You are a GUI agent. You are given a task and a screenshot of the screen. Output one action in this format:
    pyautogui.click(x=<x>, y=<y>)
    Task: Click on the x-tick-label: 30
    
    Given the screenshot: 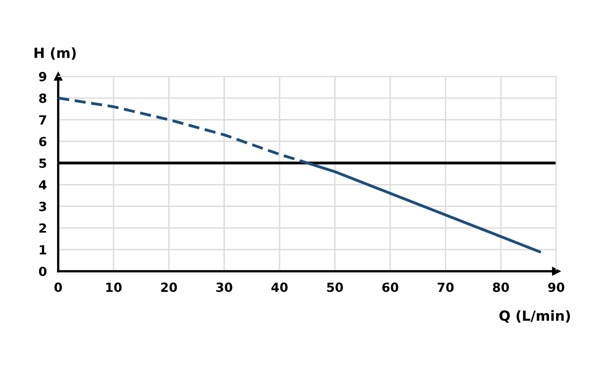 What is the action you would take?
    pyautogui.click(x=224, y=287)
    